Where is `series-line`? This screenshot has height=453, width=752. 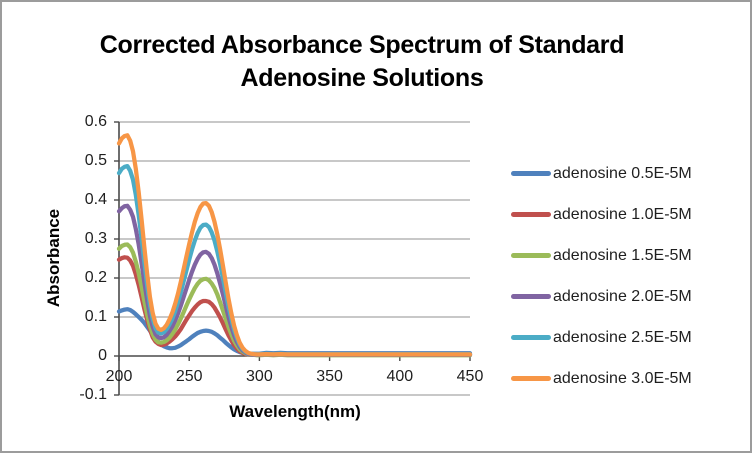 series-line is located at coordinates (294, 306).